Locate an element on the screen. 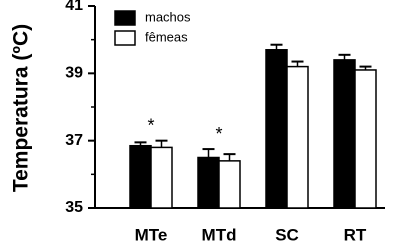  x-tick-label: MTe is located at coordinates (151, 234).